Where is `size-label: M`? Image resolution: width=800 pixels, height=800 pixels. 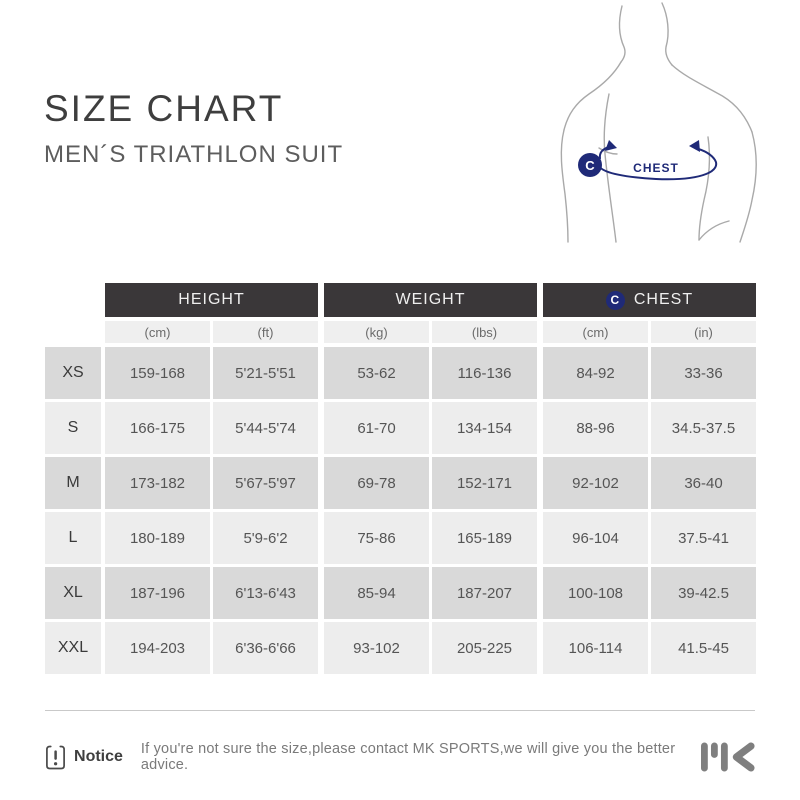 size-label: M is located at coordinates (73, 483).